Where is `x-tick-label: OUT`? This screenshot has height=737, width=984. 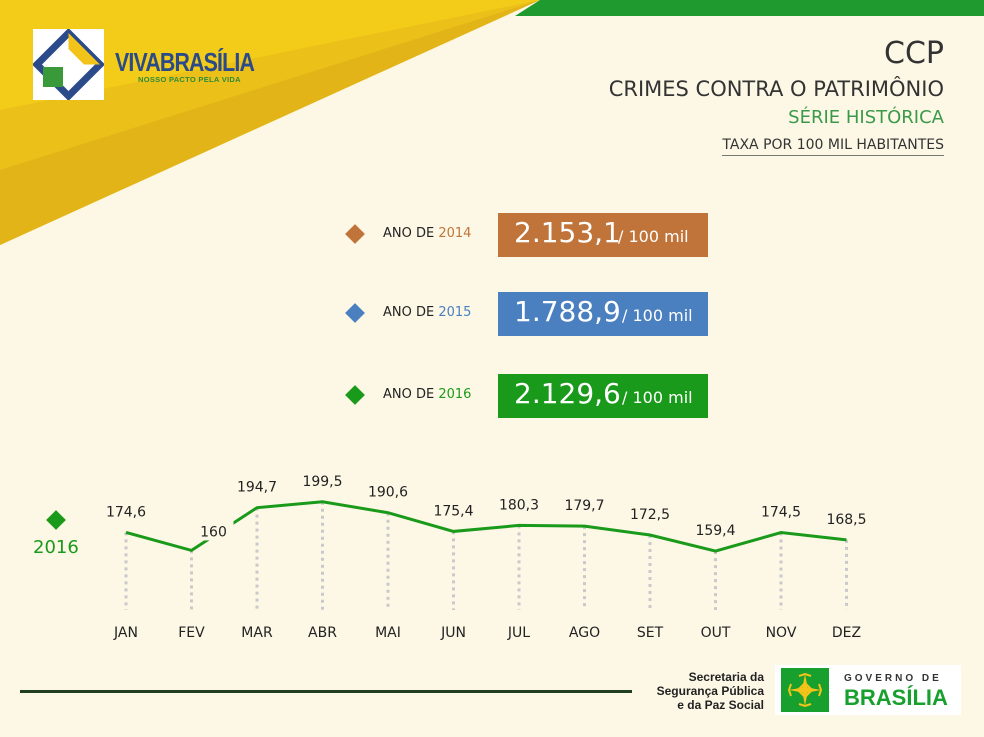 x-tick-label: OUT is located at coordinates (716, 633).